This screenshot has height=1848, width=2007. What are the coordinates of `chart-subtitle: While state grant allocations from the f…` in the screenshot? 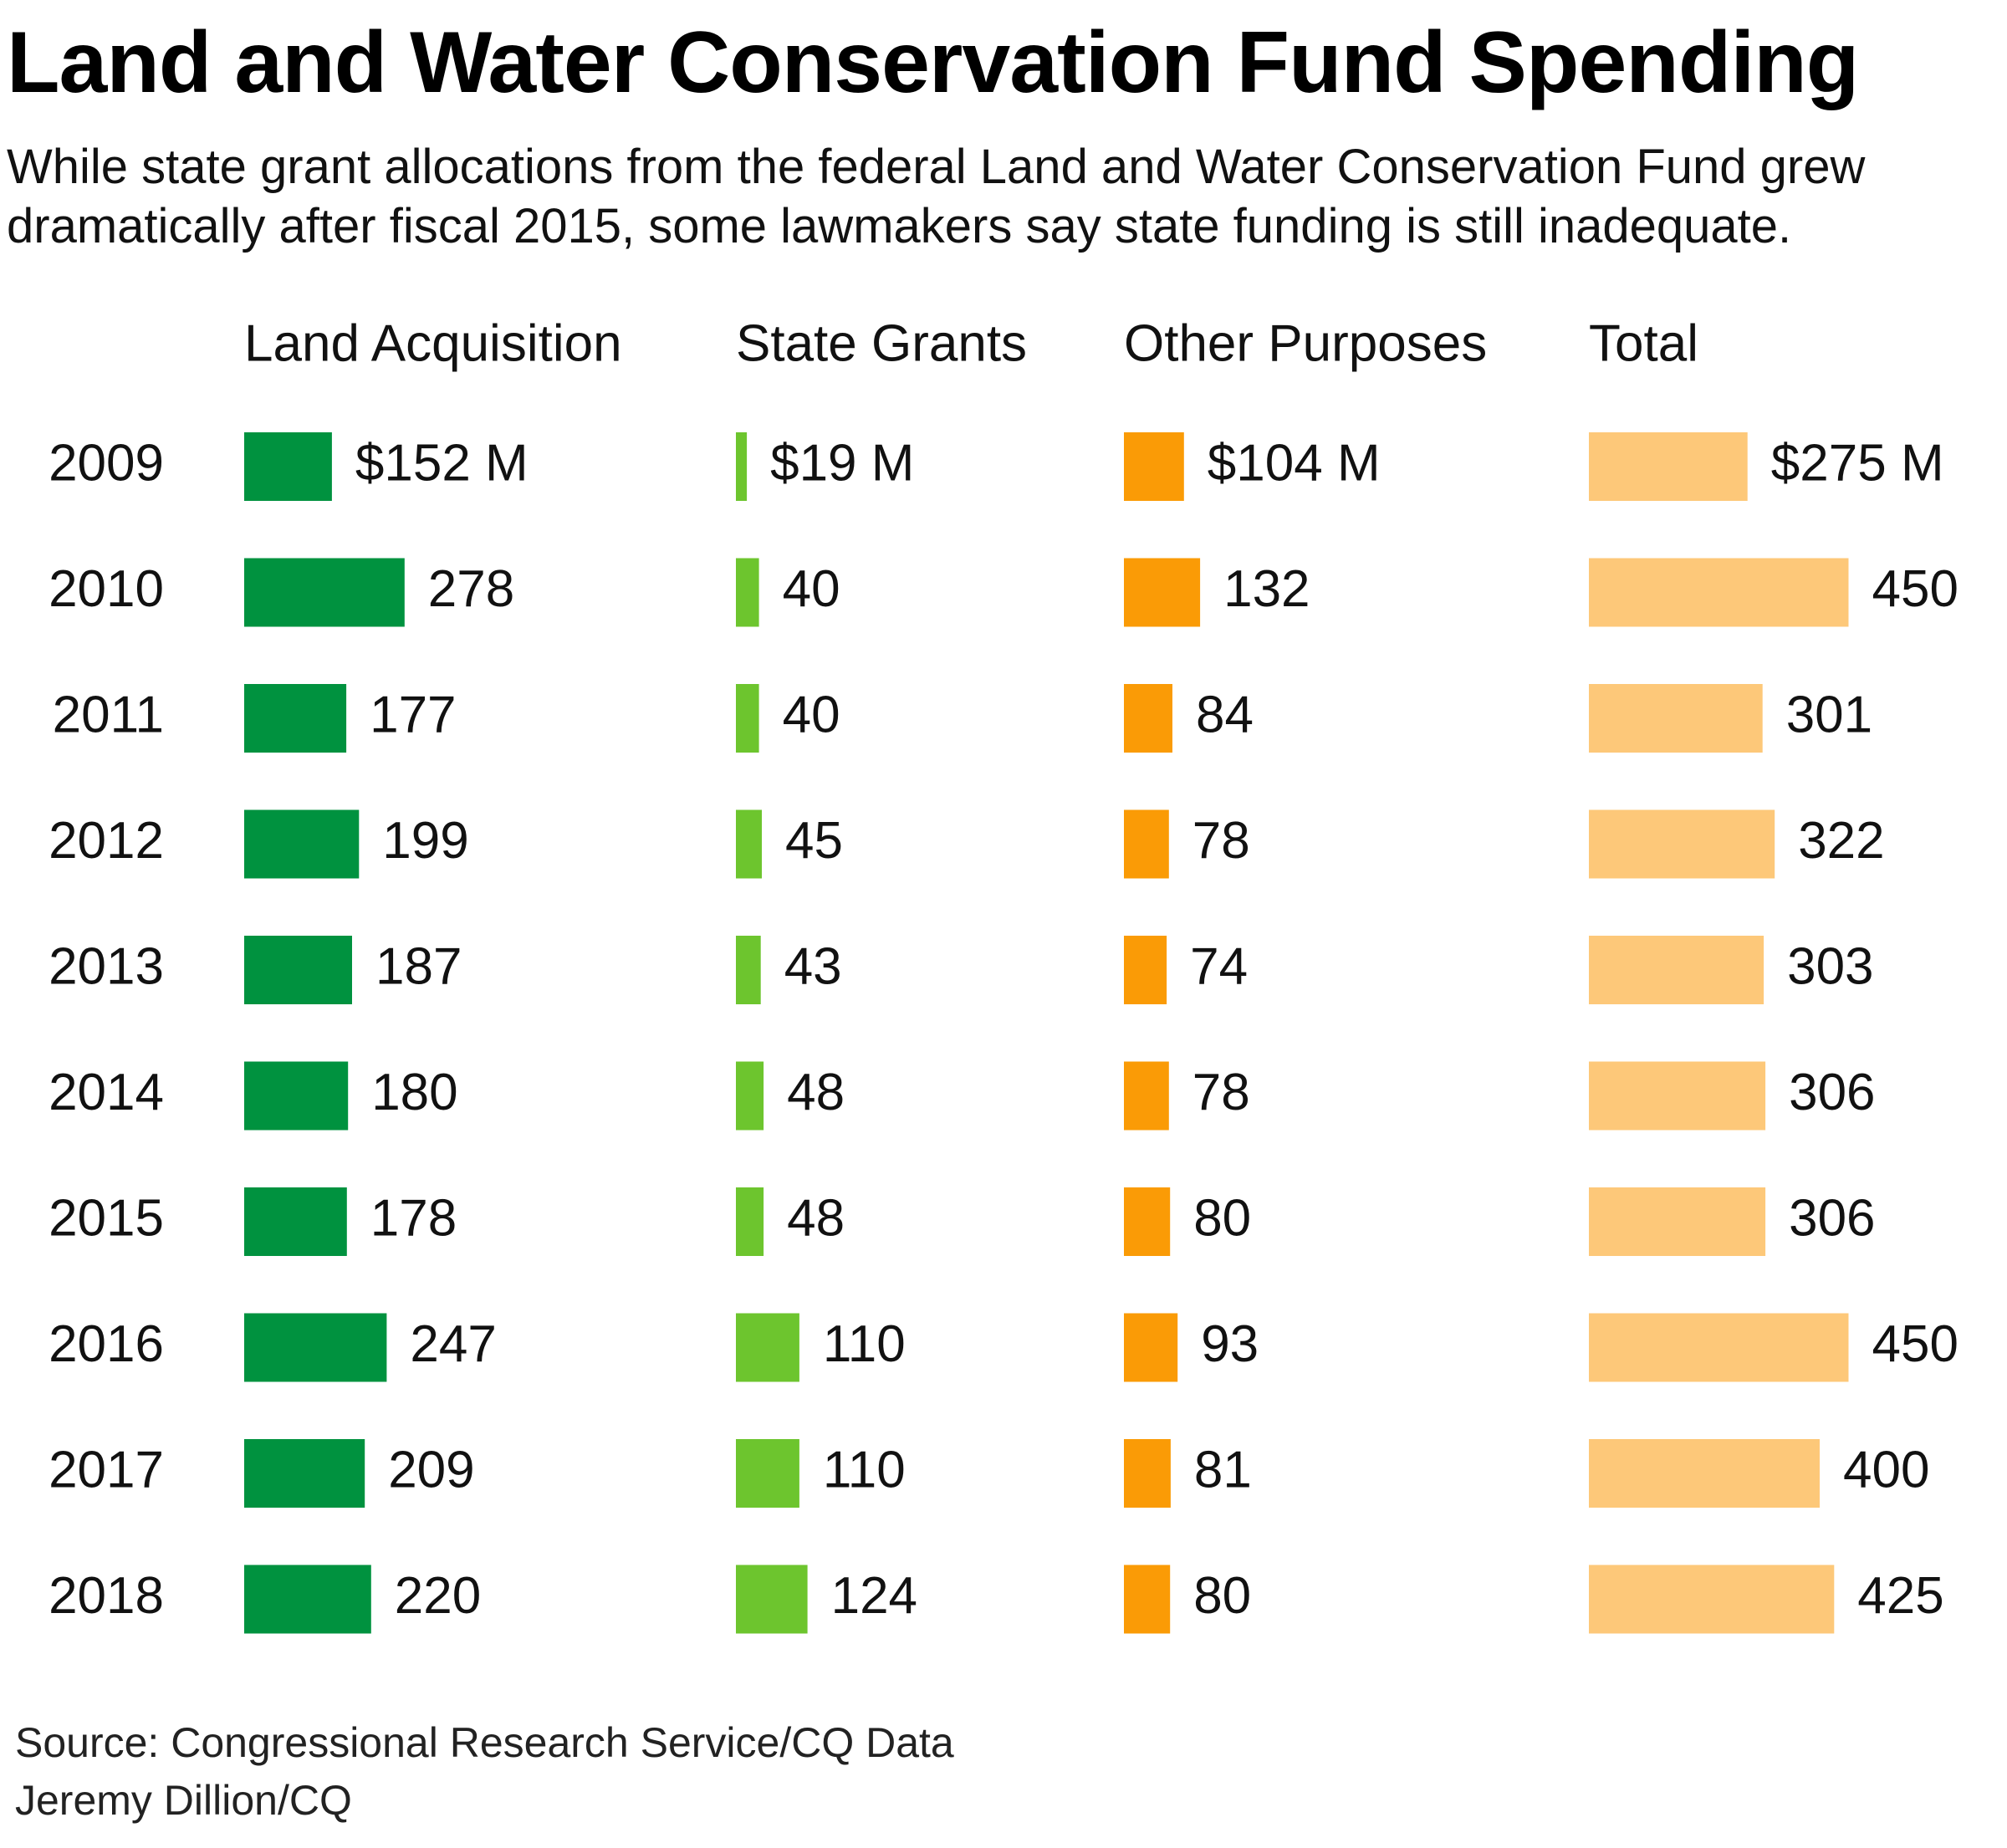 It's located at (937, 196).